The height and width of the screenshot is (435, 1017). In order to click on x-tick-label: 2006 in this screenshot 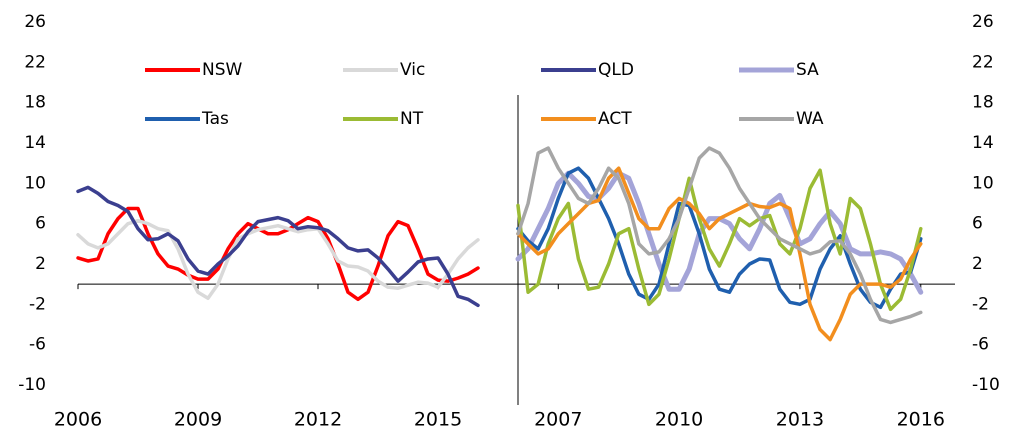, I will do `click(78, 420)`.